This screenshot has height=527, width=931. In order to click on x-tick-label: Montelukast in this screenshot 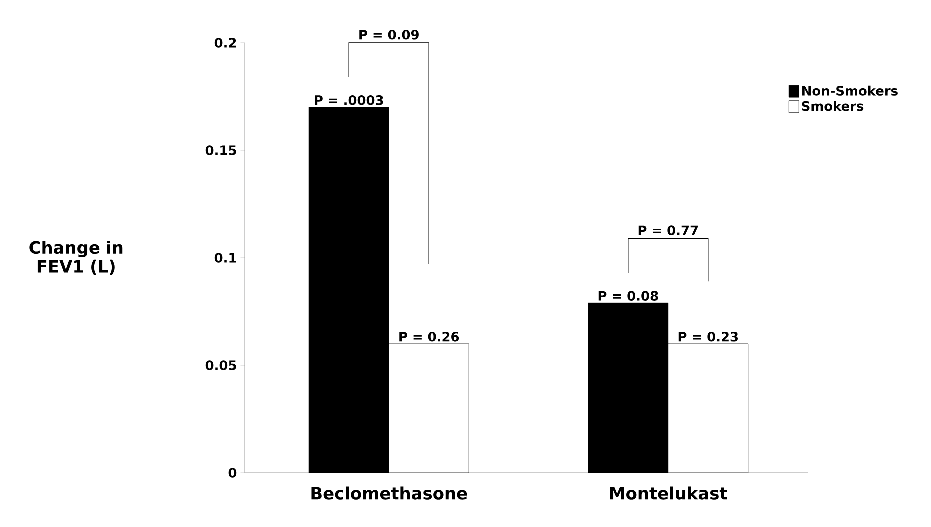, I will do `click(669, 493)`.